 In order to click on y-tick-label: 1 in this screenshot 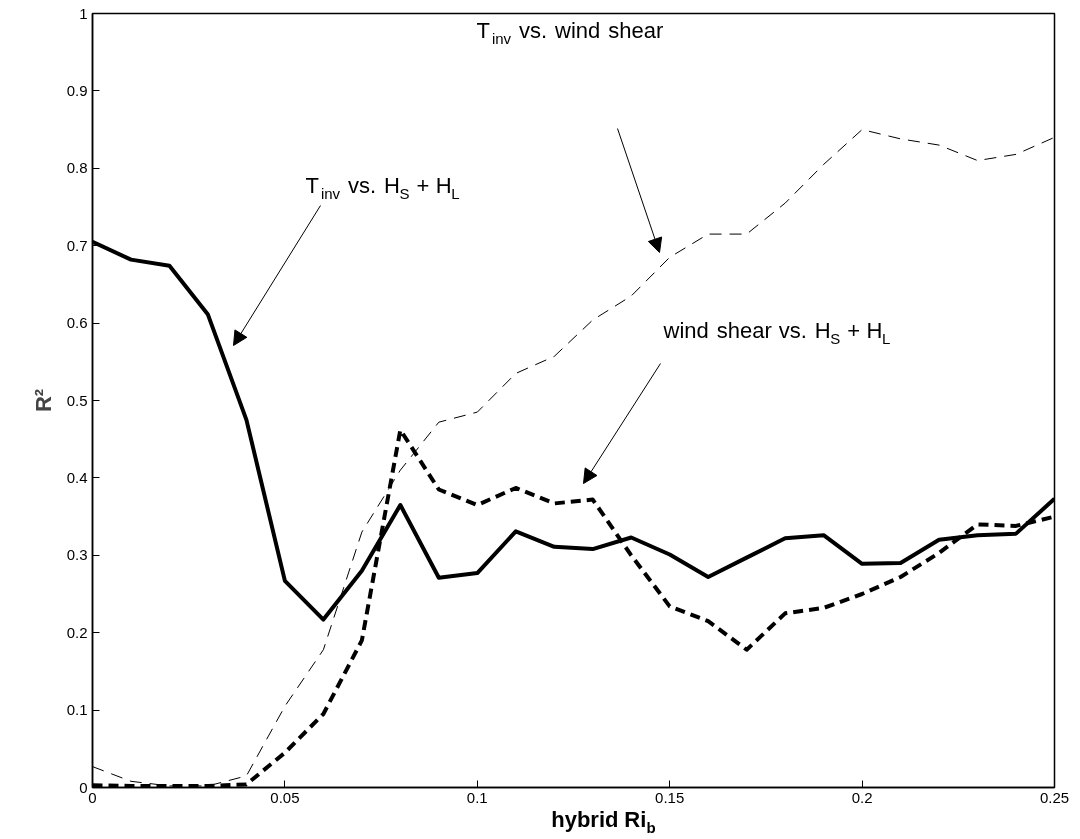, I will do `click(83, 13)`.